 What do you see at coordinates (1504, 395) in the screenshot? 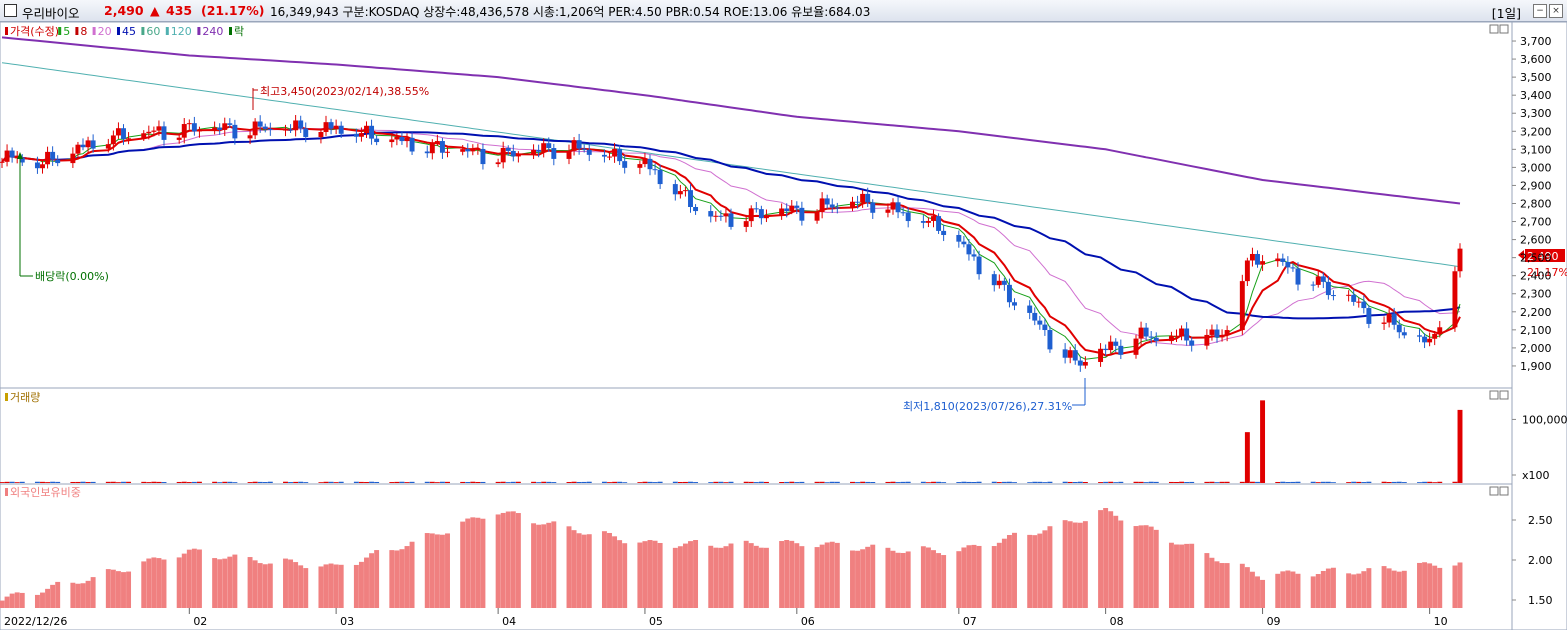
I see `volume-panel-close-button` at bounding box center [1504, 395].